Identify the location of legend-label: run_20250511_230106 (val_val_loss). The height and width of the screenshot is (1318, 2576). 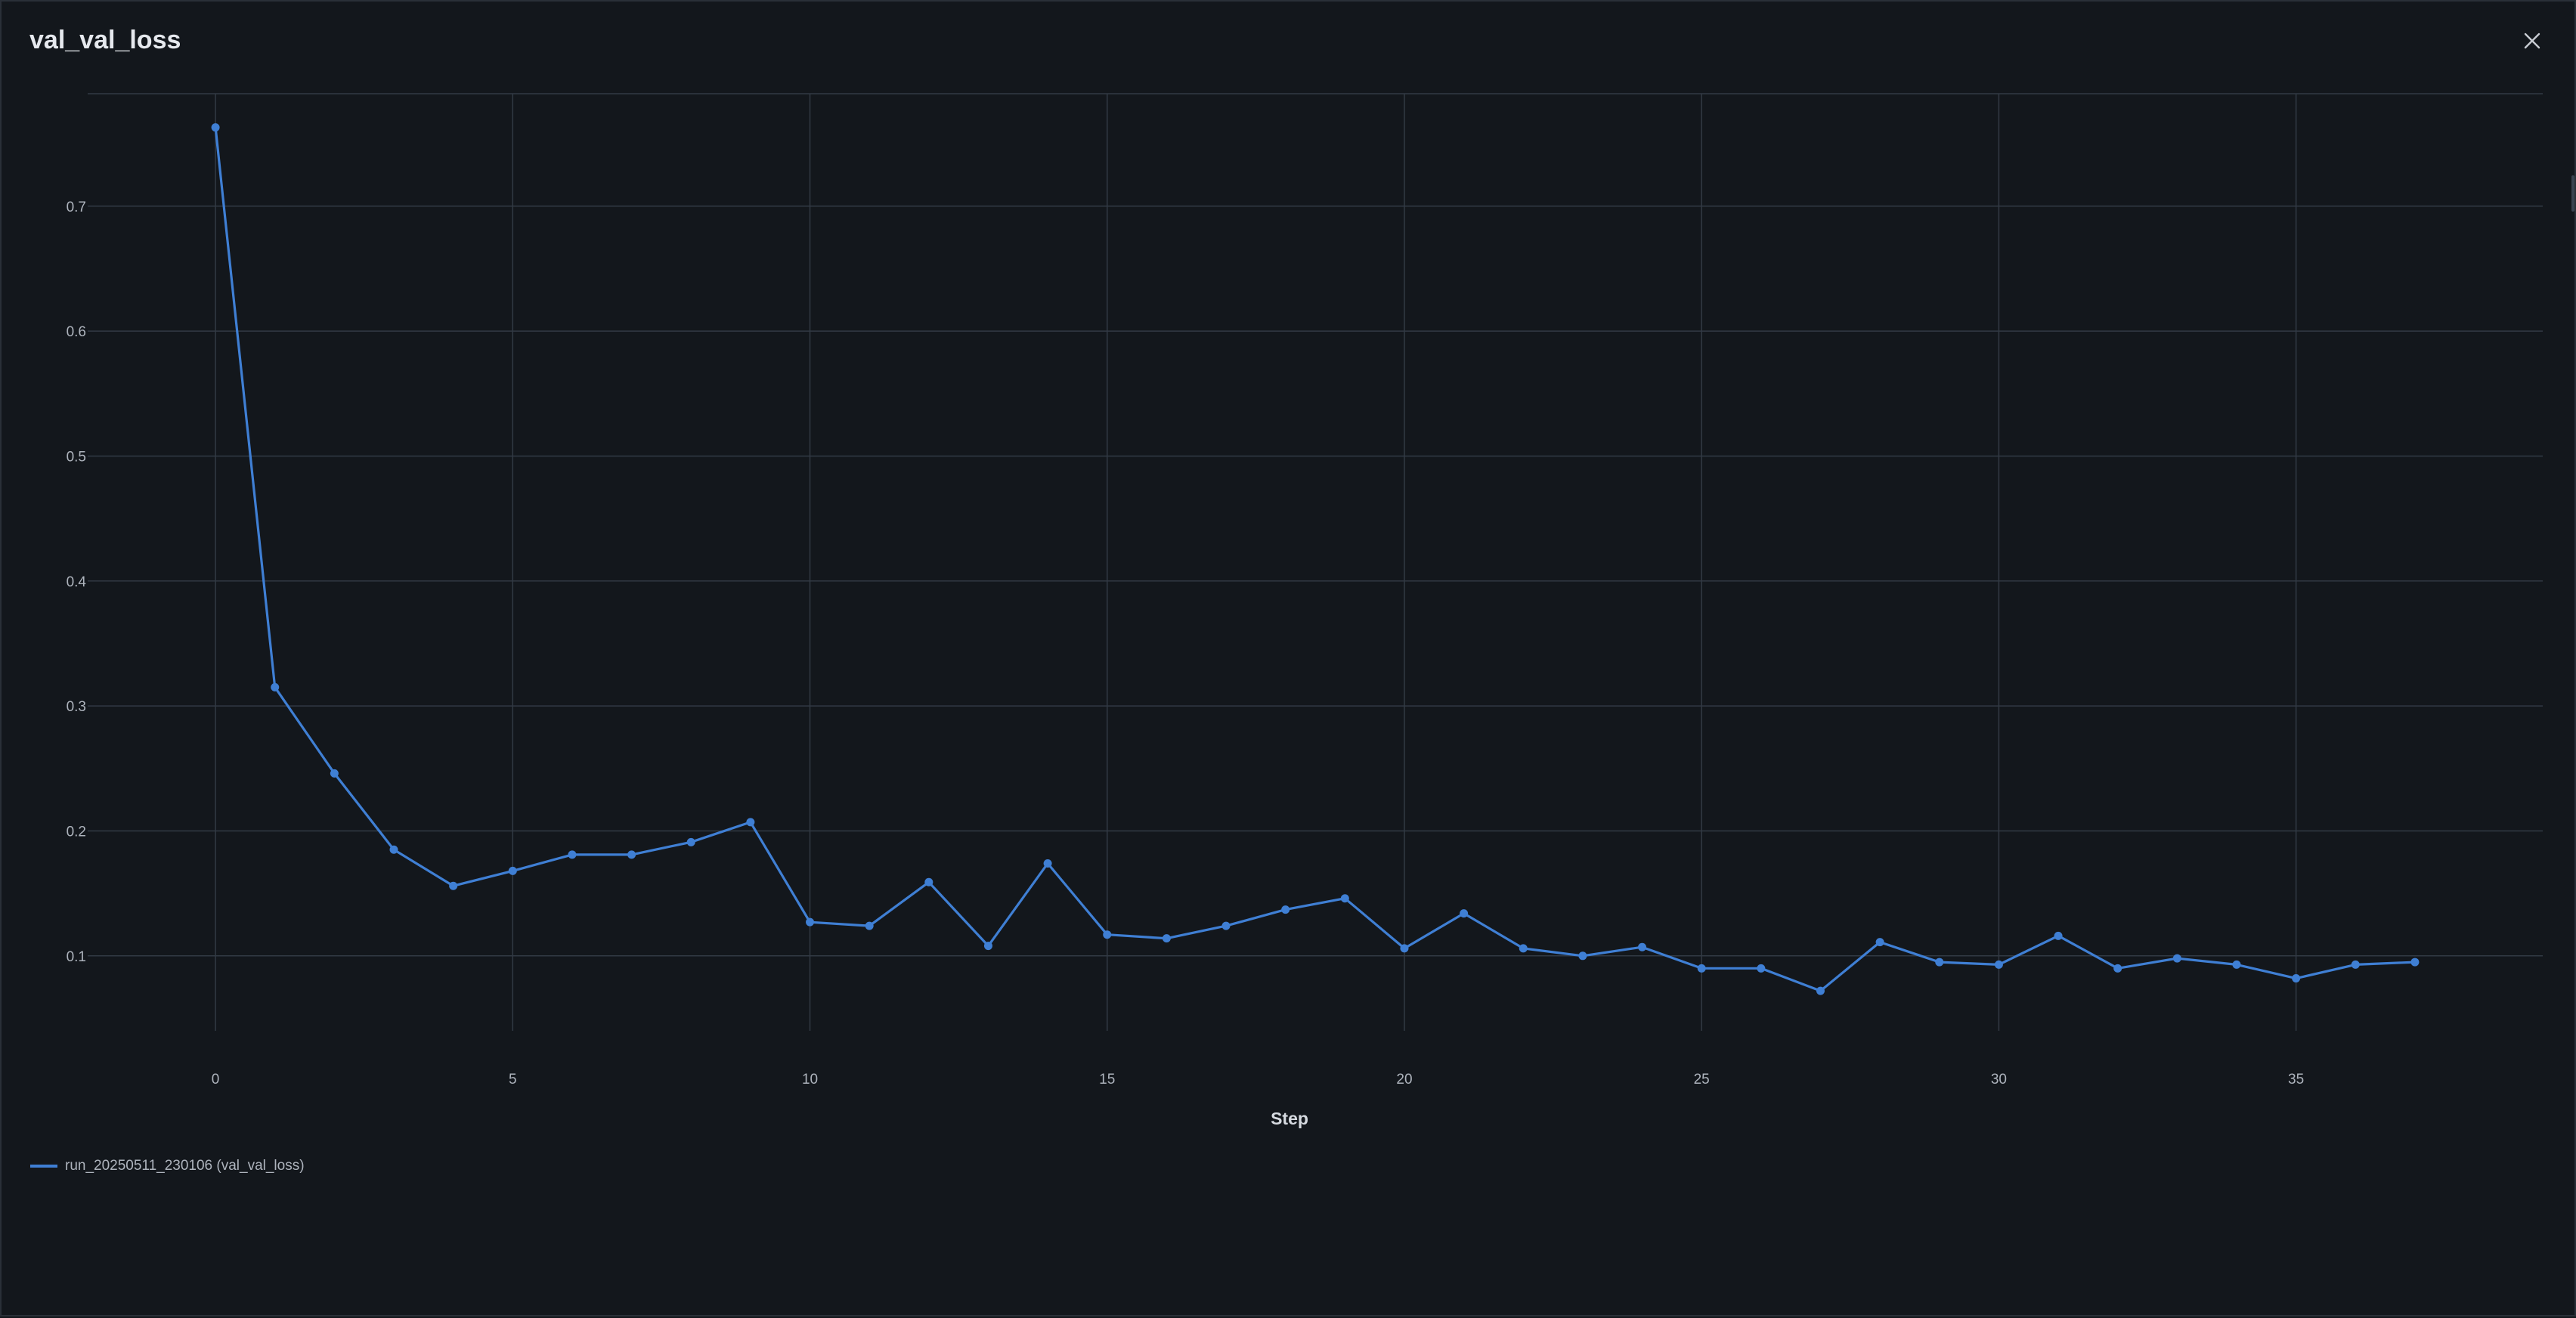
(185, 1166).